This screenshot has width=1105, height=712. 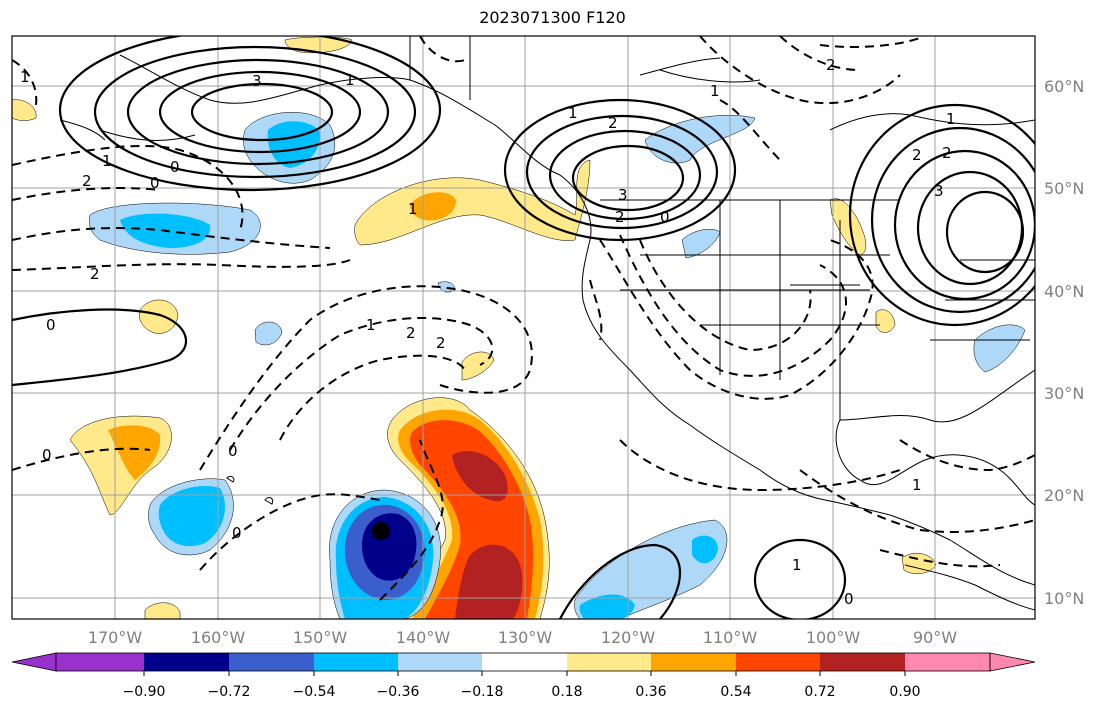 I want to click on colorbar-tick-label: 0.18, so click(x=566, y=692).